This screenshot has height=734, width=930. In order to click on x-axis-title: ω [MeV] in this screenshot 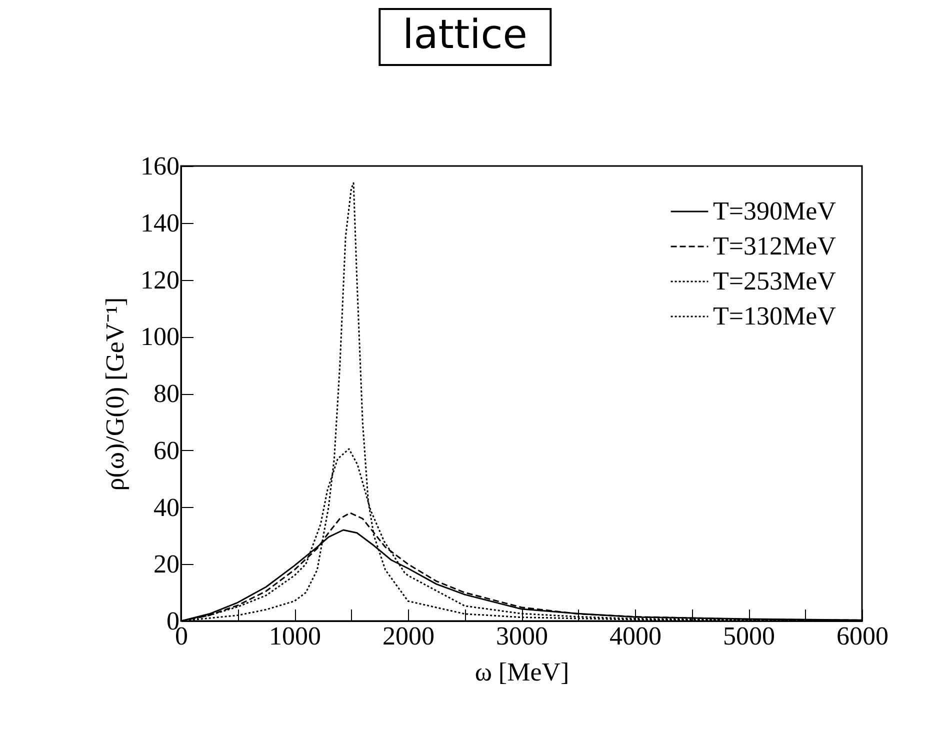, I will do `click(522, 672)`.